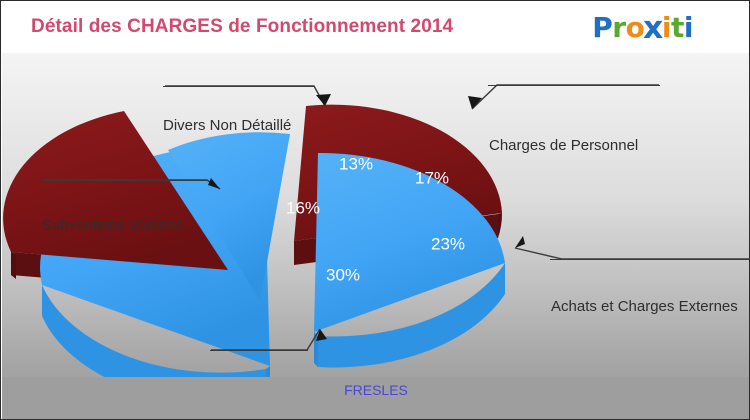  What do you see at coordinates (409, 242) in the screenshot?
I see `slice-top-achats-et-charges-externes` at bounding box center [409, 242].